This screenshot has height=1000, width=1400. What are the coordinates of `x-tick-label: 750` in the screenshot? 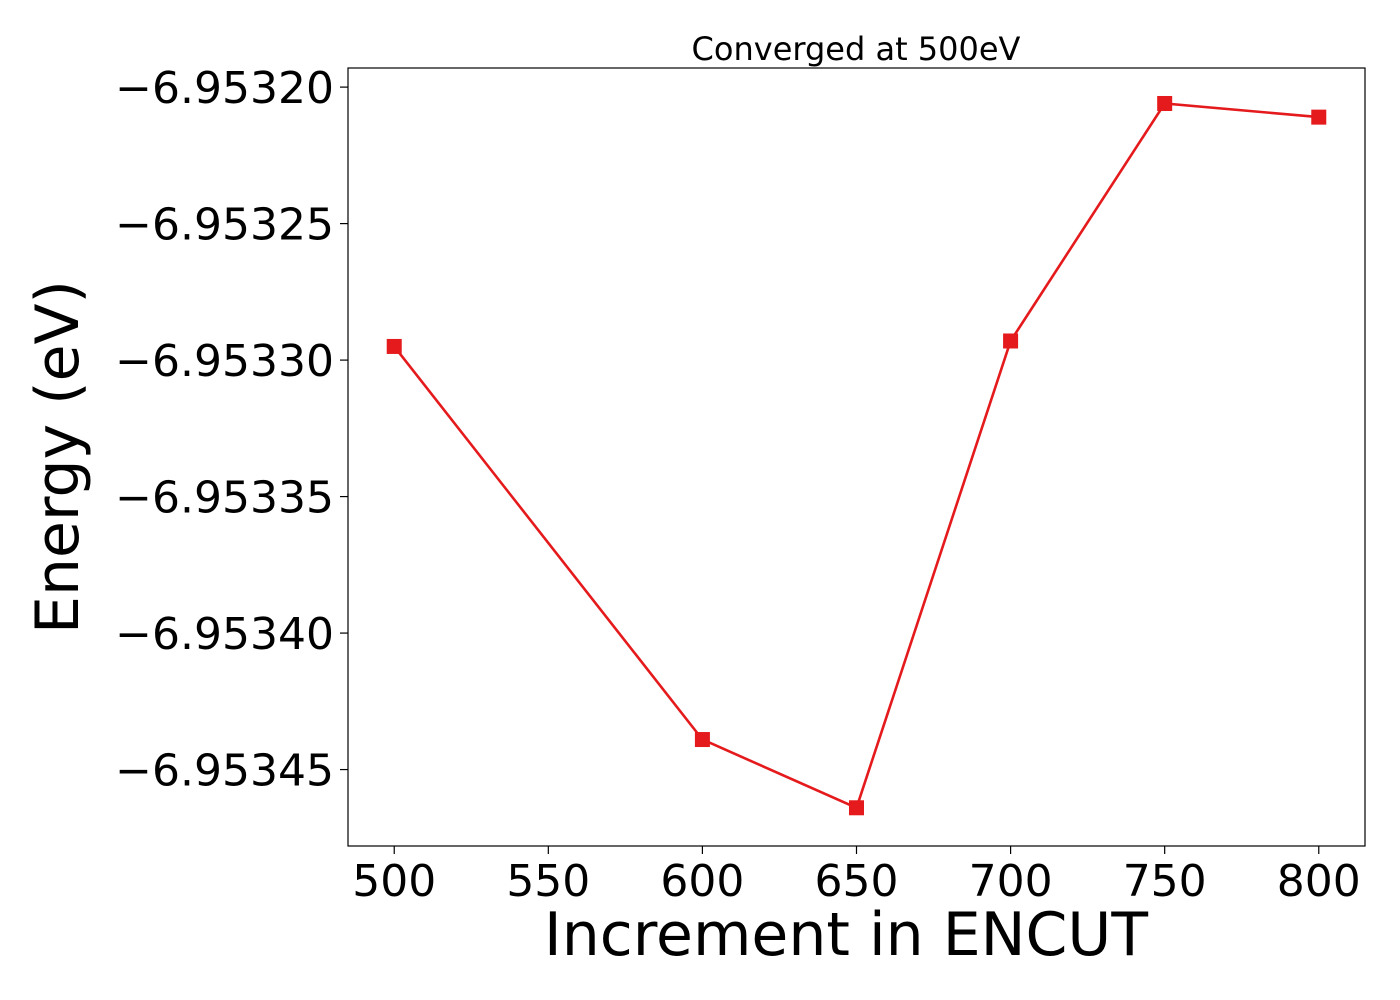 It's located at (1165, 881).